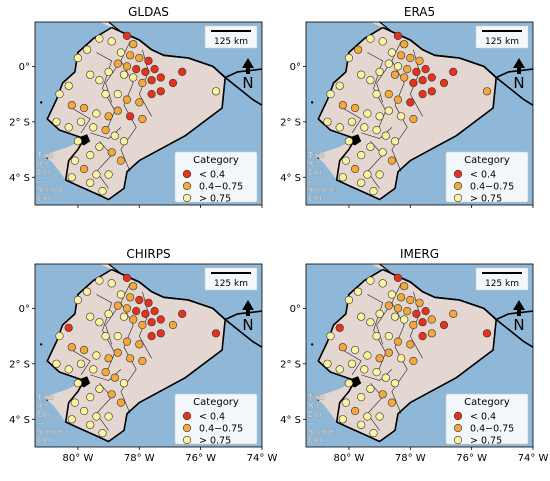 Image resolution: width=550 pixels, height=481 pixels. Describe the element at coordinates (41, 181) in the screenshot. I see `attribution-text: —` at that location.